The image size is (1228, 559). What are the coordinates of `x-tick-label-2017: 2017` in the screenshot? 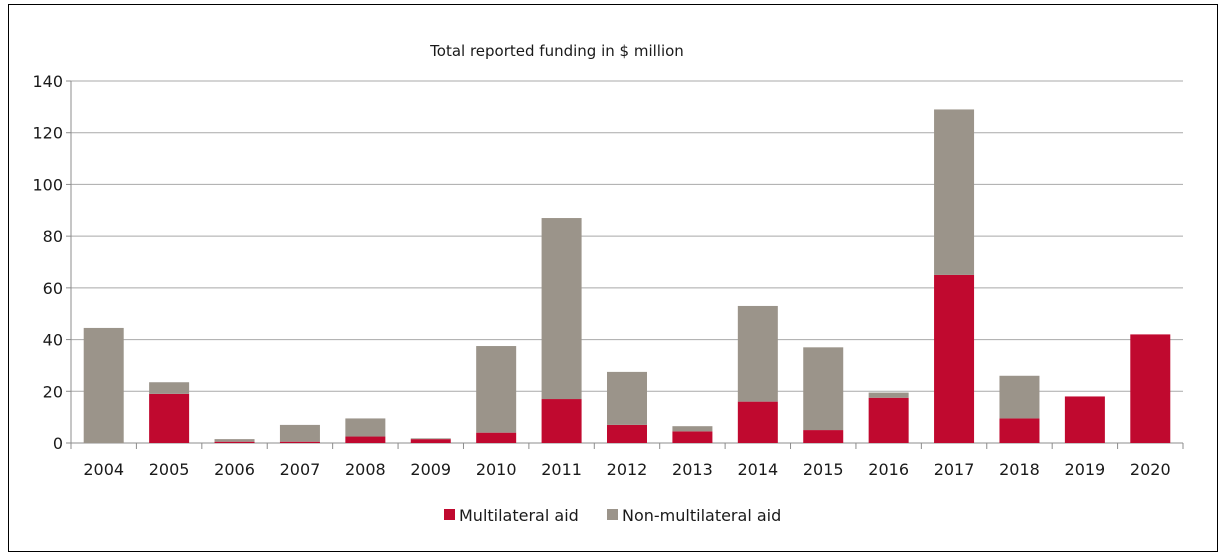 It's located at (954, 469).